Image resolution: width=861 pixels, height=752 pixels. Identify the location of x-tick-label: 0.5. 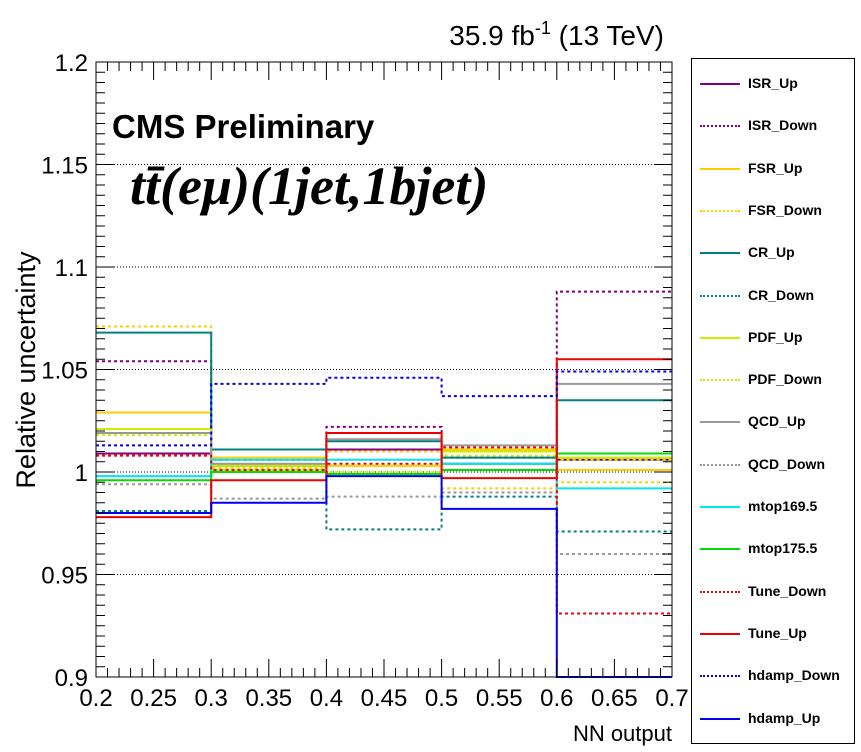
(441, 698).